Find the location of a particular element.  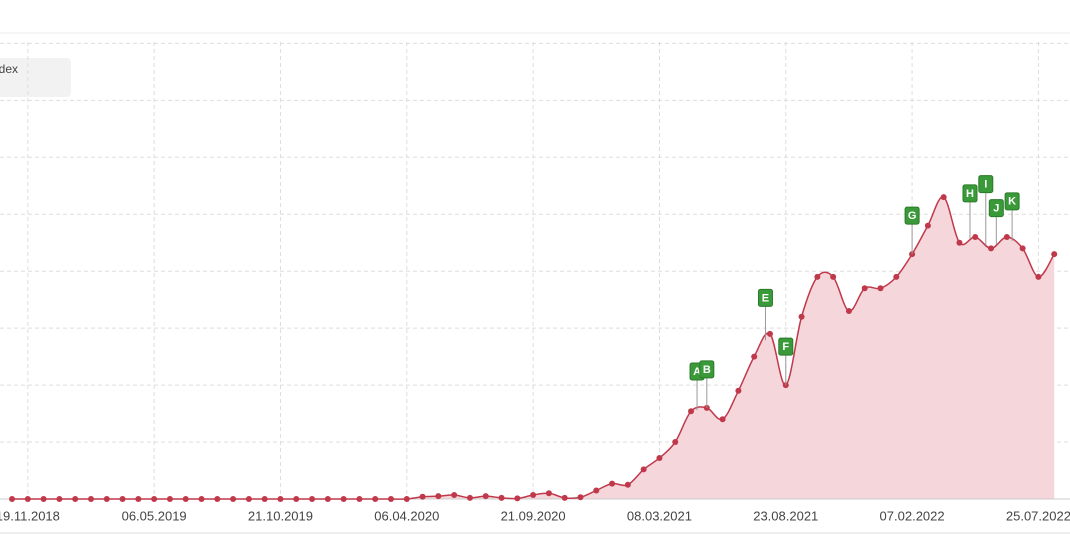

annotation-label: F is located at coordinates (785, 347).